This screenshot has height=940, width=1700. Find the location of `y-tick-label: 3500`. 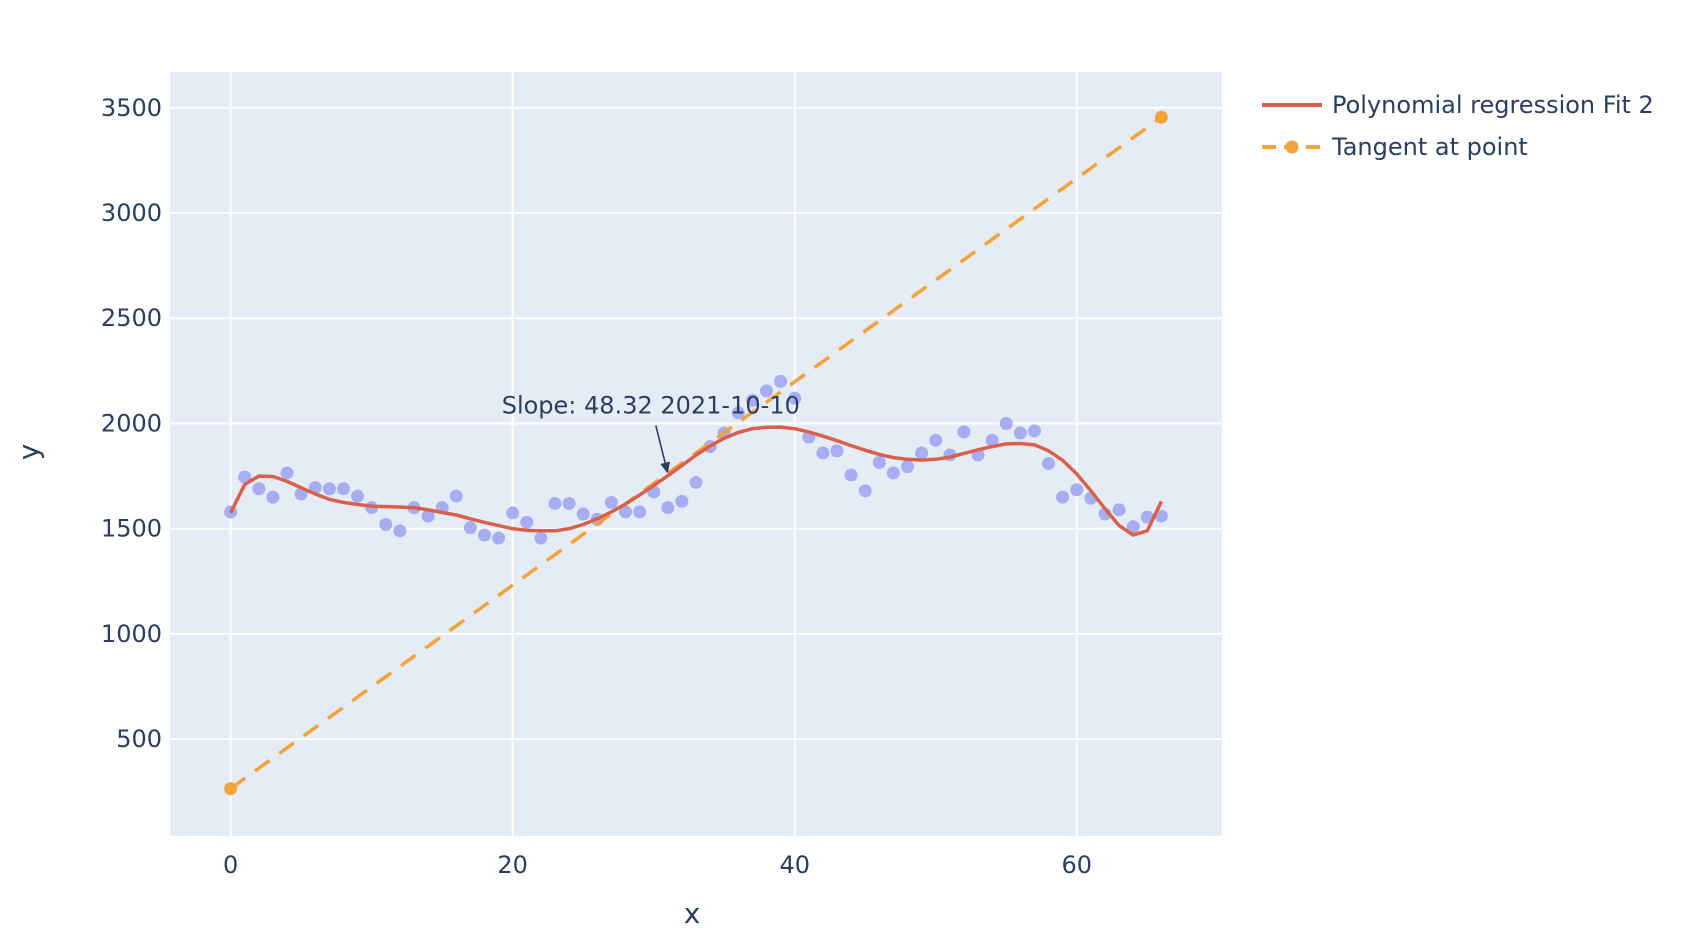

y-tick-label: 3500 is located at coordinates (131, 108).